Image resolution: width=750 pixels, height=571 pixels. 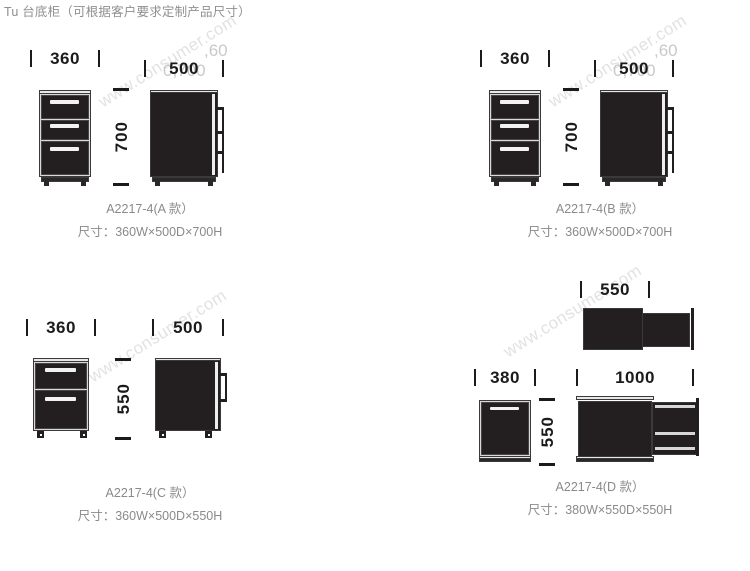 What do you see at coordinates (150, 505) in the screenshot?
I see `caption-c: A2217-4(C 款） 尺寸：360W×500D×550H` at bounding box center [150, 505].